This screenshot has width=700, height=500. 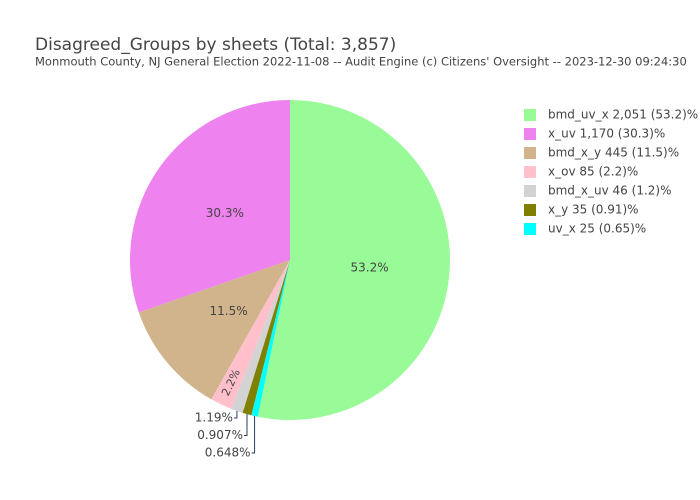 What do you see at coordinates (214, 418) in the screenshot?
I see `slice-label: 1.19%` at bounding box center [214, 418].